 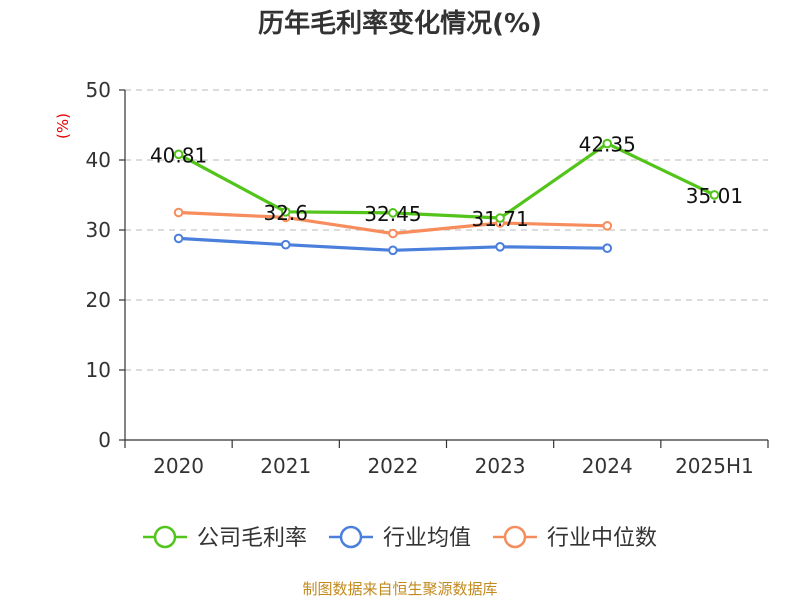 I want to click on chart-title: 历年毛利率变化情况(%), so click(x=400, y=23).